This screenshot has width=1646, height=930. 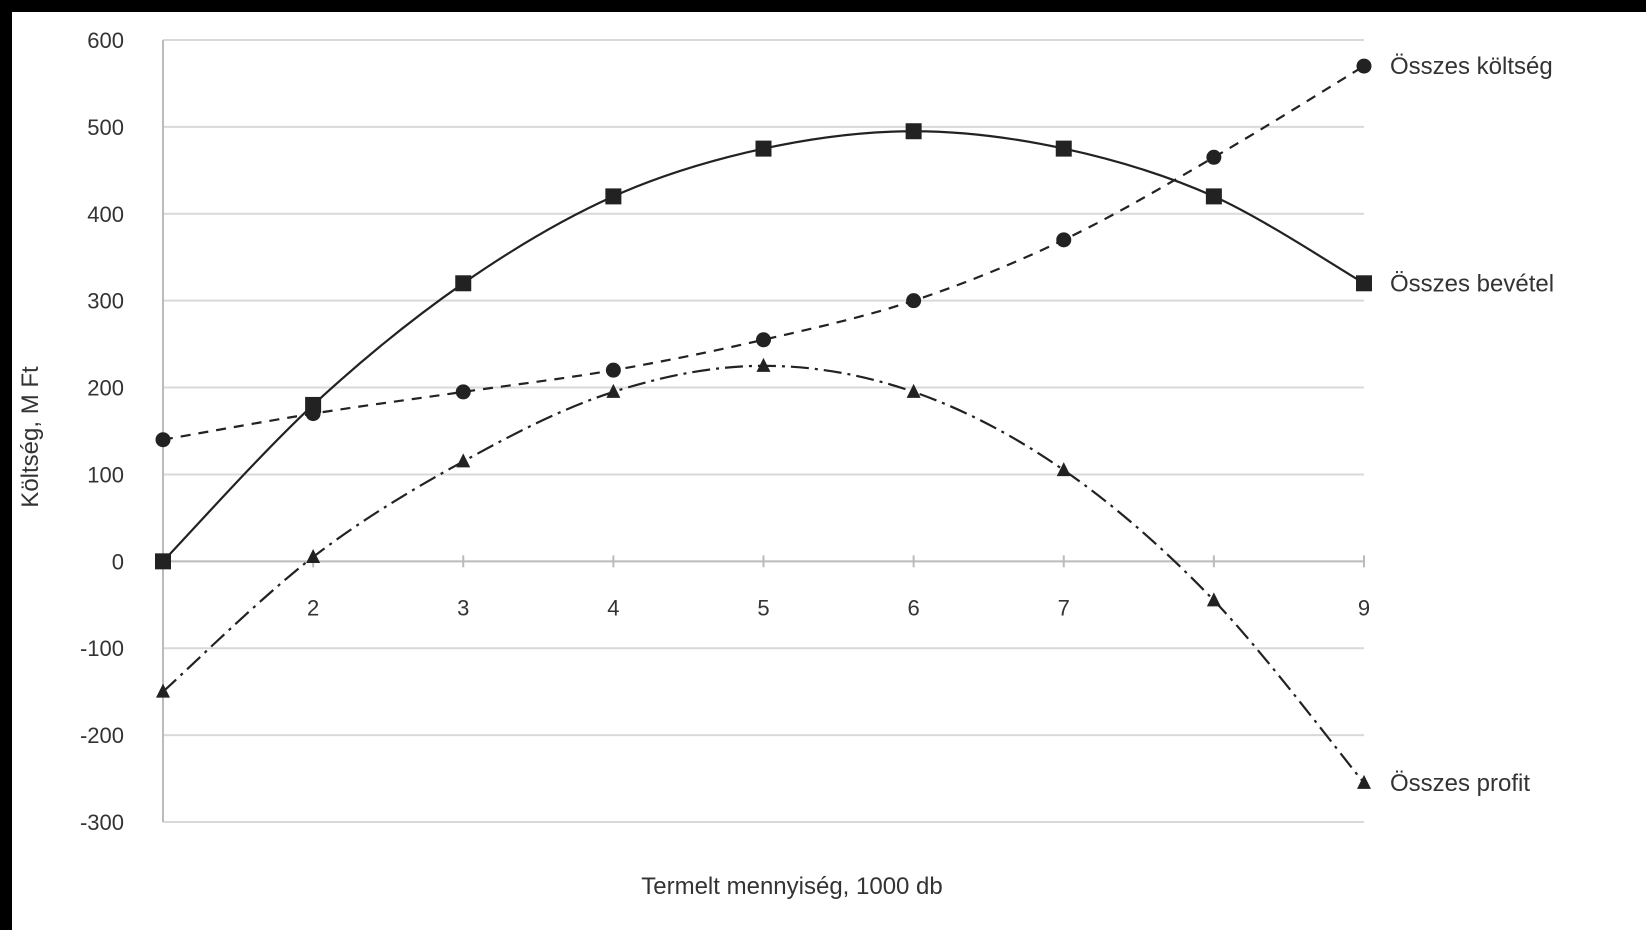 What do you see at coordinates (1064, 607) in the screenshot?
I see `x-tick-label: 7` at bounding box center [1064, 607].